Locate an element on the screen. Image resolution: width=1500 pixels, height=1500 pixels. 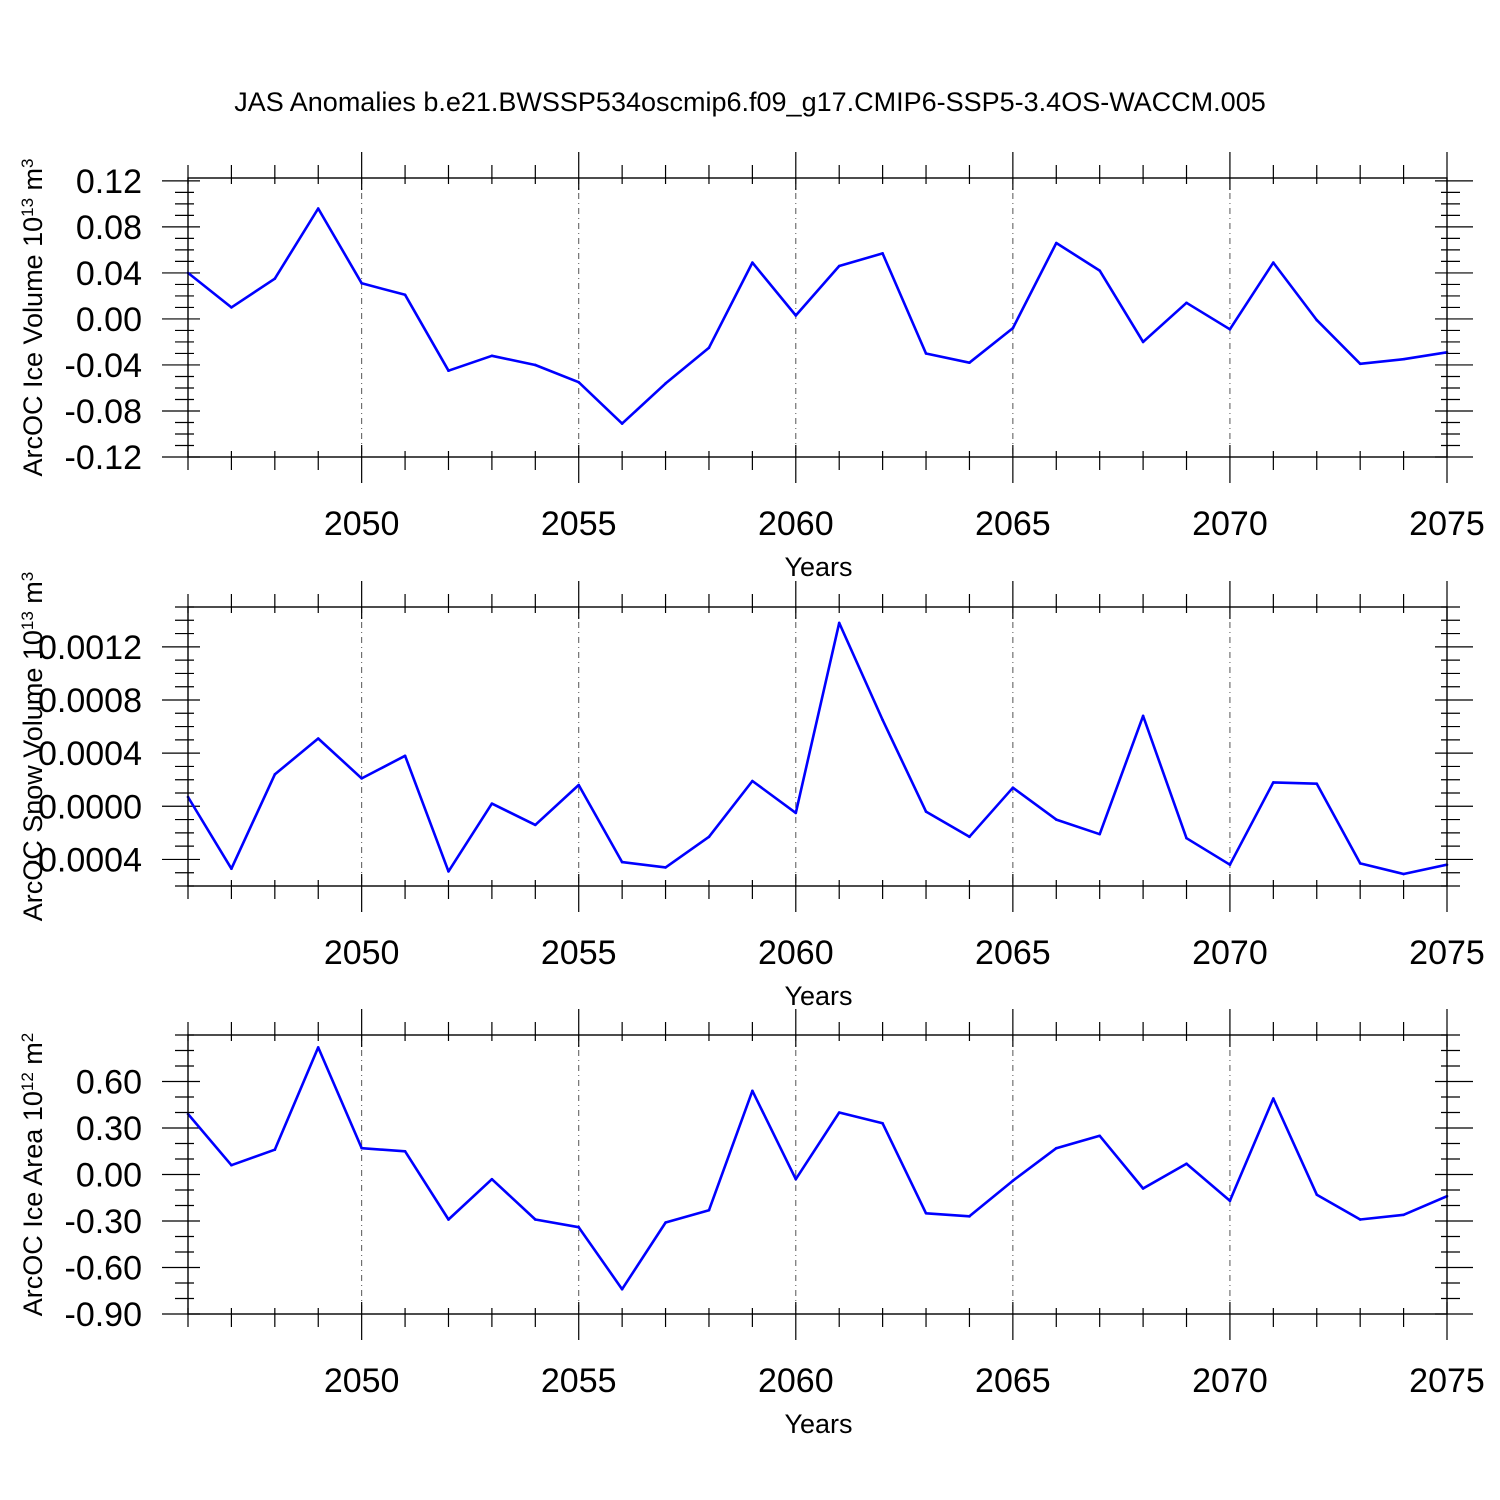
y-axis-label-exponent: 12 is located at coordinates (27, 1081).